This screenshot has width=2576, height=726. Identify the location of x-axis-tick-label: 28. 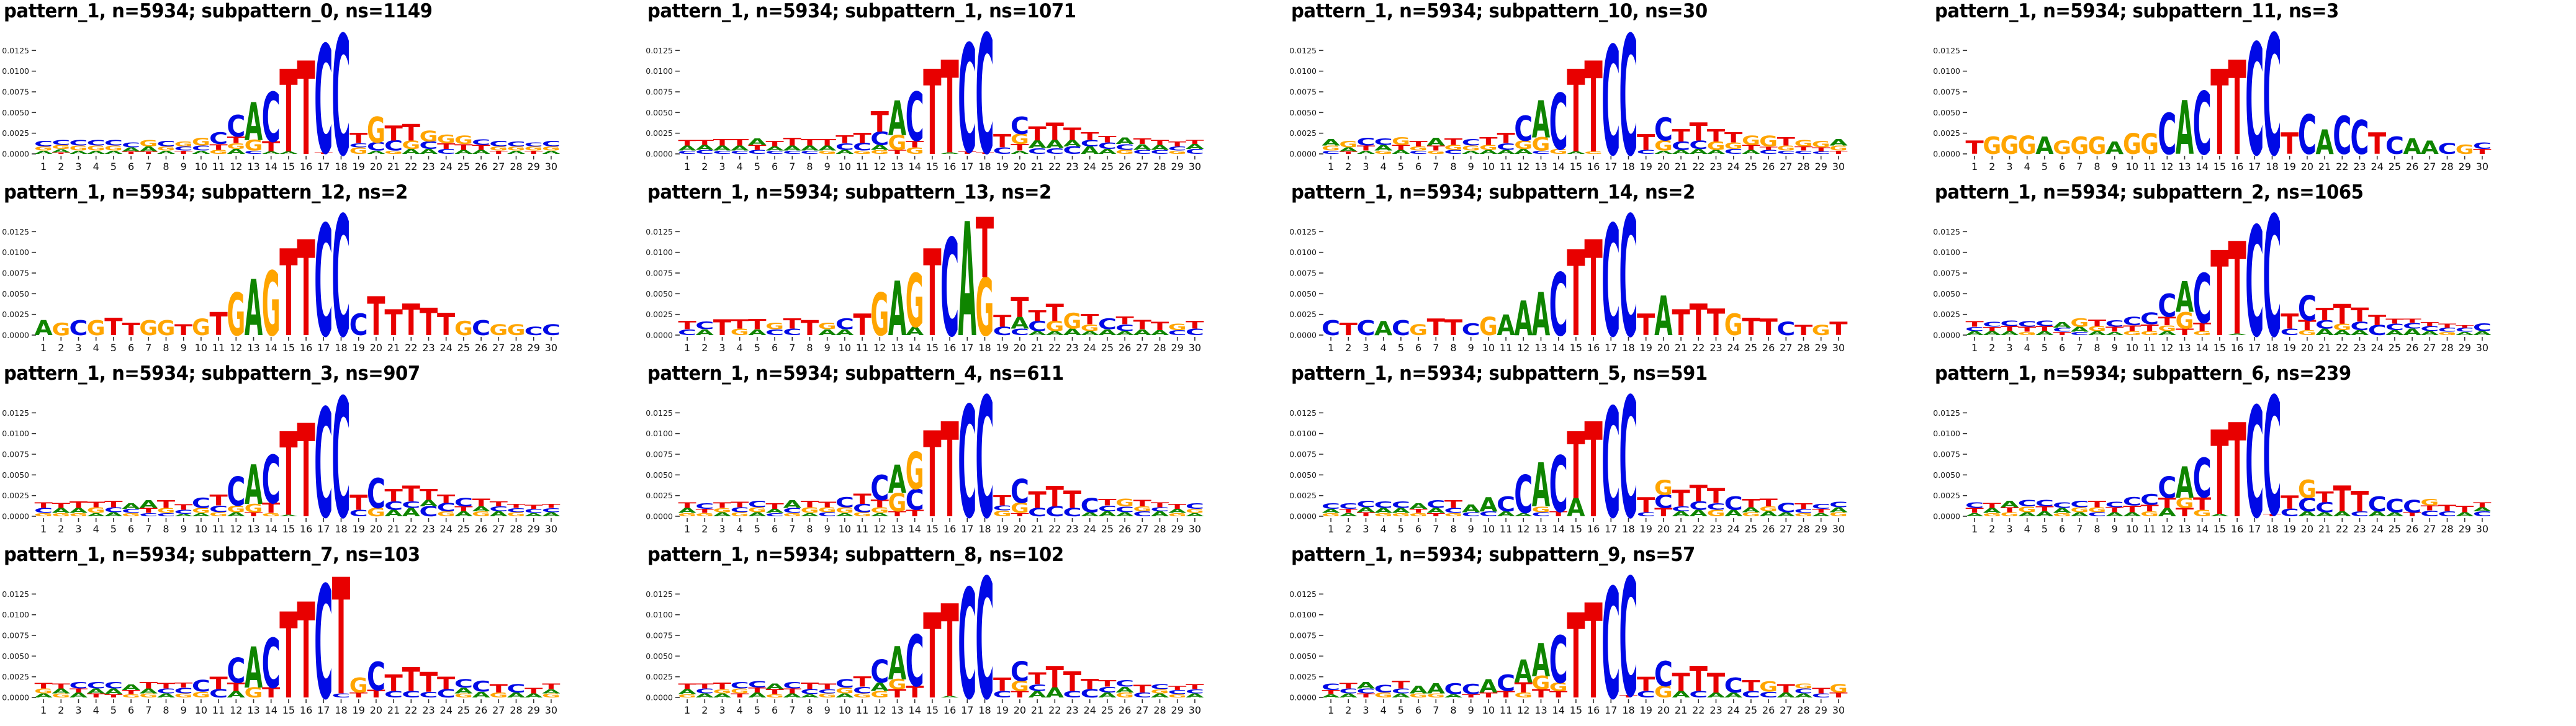
(516, 348).